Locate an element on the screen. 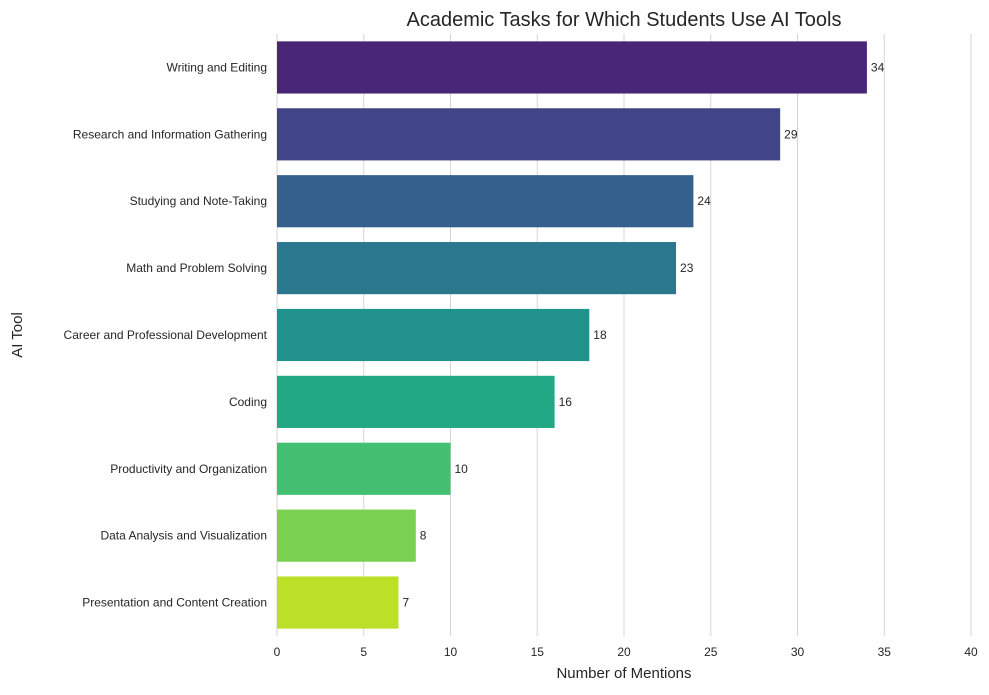  y-tick-label: Coding is located at coordinates (248, 402).